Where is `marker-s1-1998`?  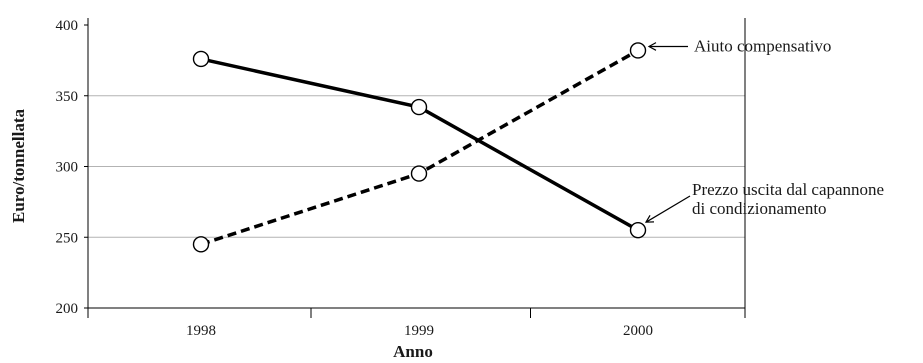
marker-s1-1998 is located at coordinates (201, 244).